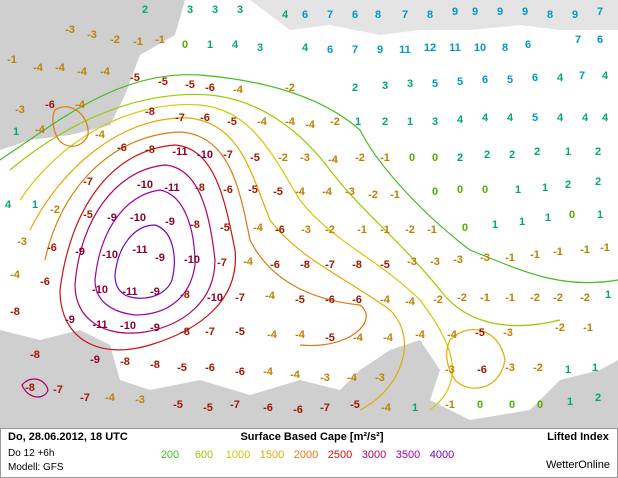 This screenshot has height=478, width=618. Describe the element at coordinates (170, 455) in the screenshot. I see `legend-level: 200` at that location.